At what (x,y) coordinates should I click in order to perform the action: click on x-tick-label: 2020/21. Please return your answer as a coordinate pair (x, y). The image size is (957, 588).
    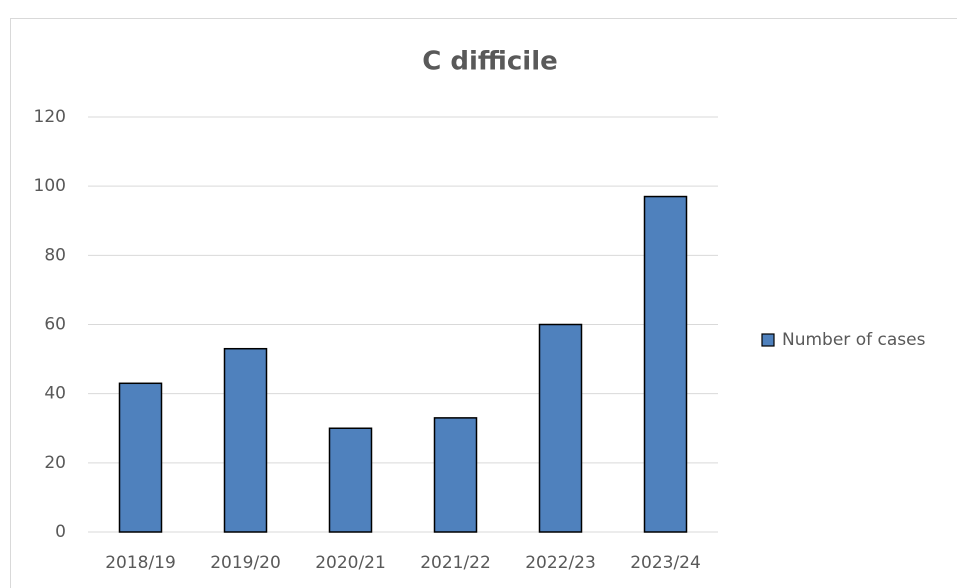
    Looking at the image, I should click on (350, 563).